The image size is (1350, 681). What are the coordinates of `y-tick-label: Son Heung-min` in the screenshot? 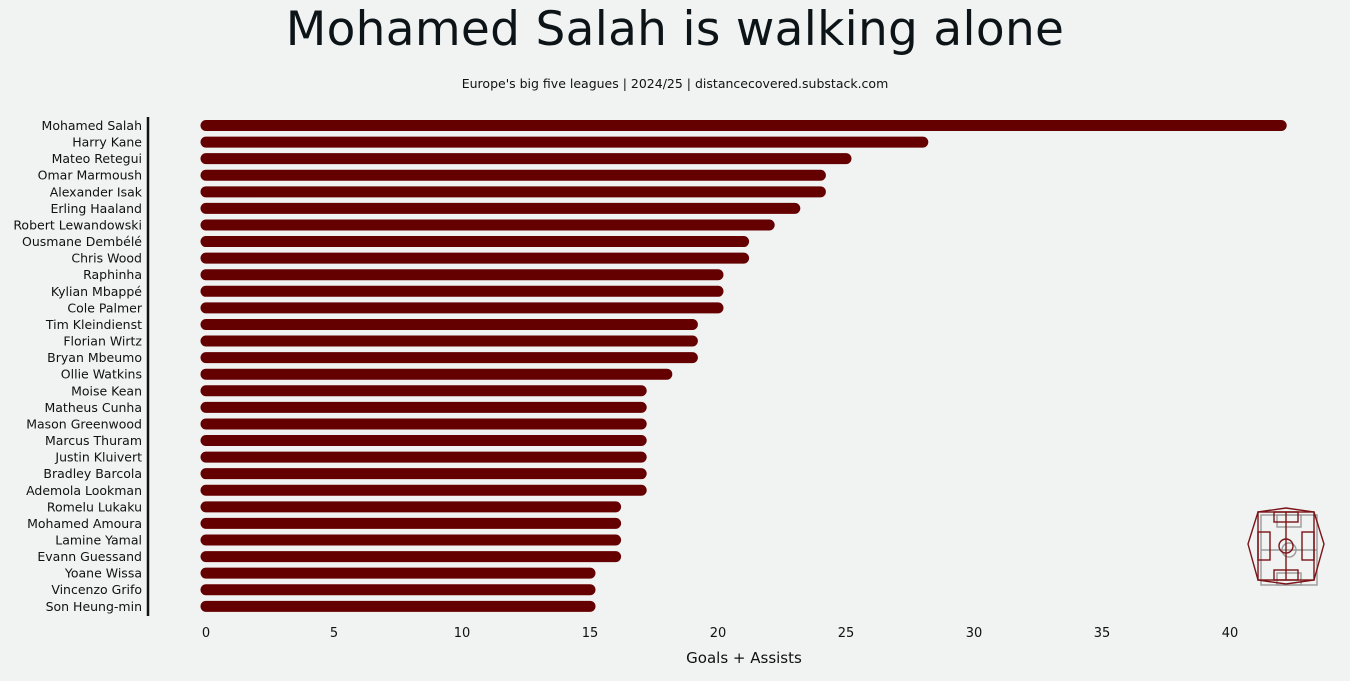 It's located at (94, 606).